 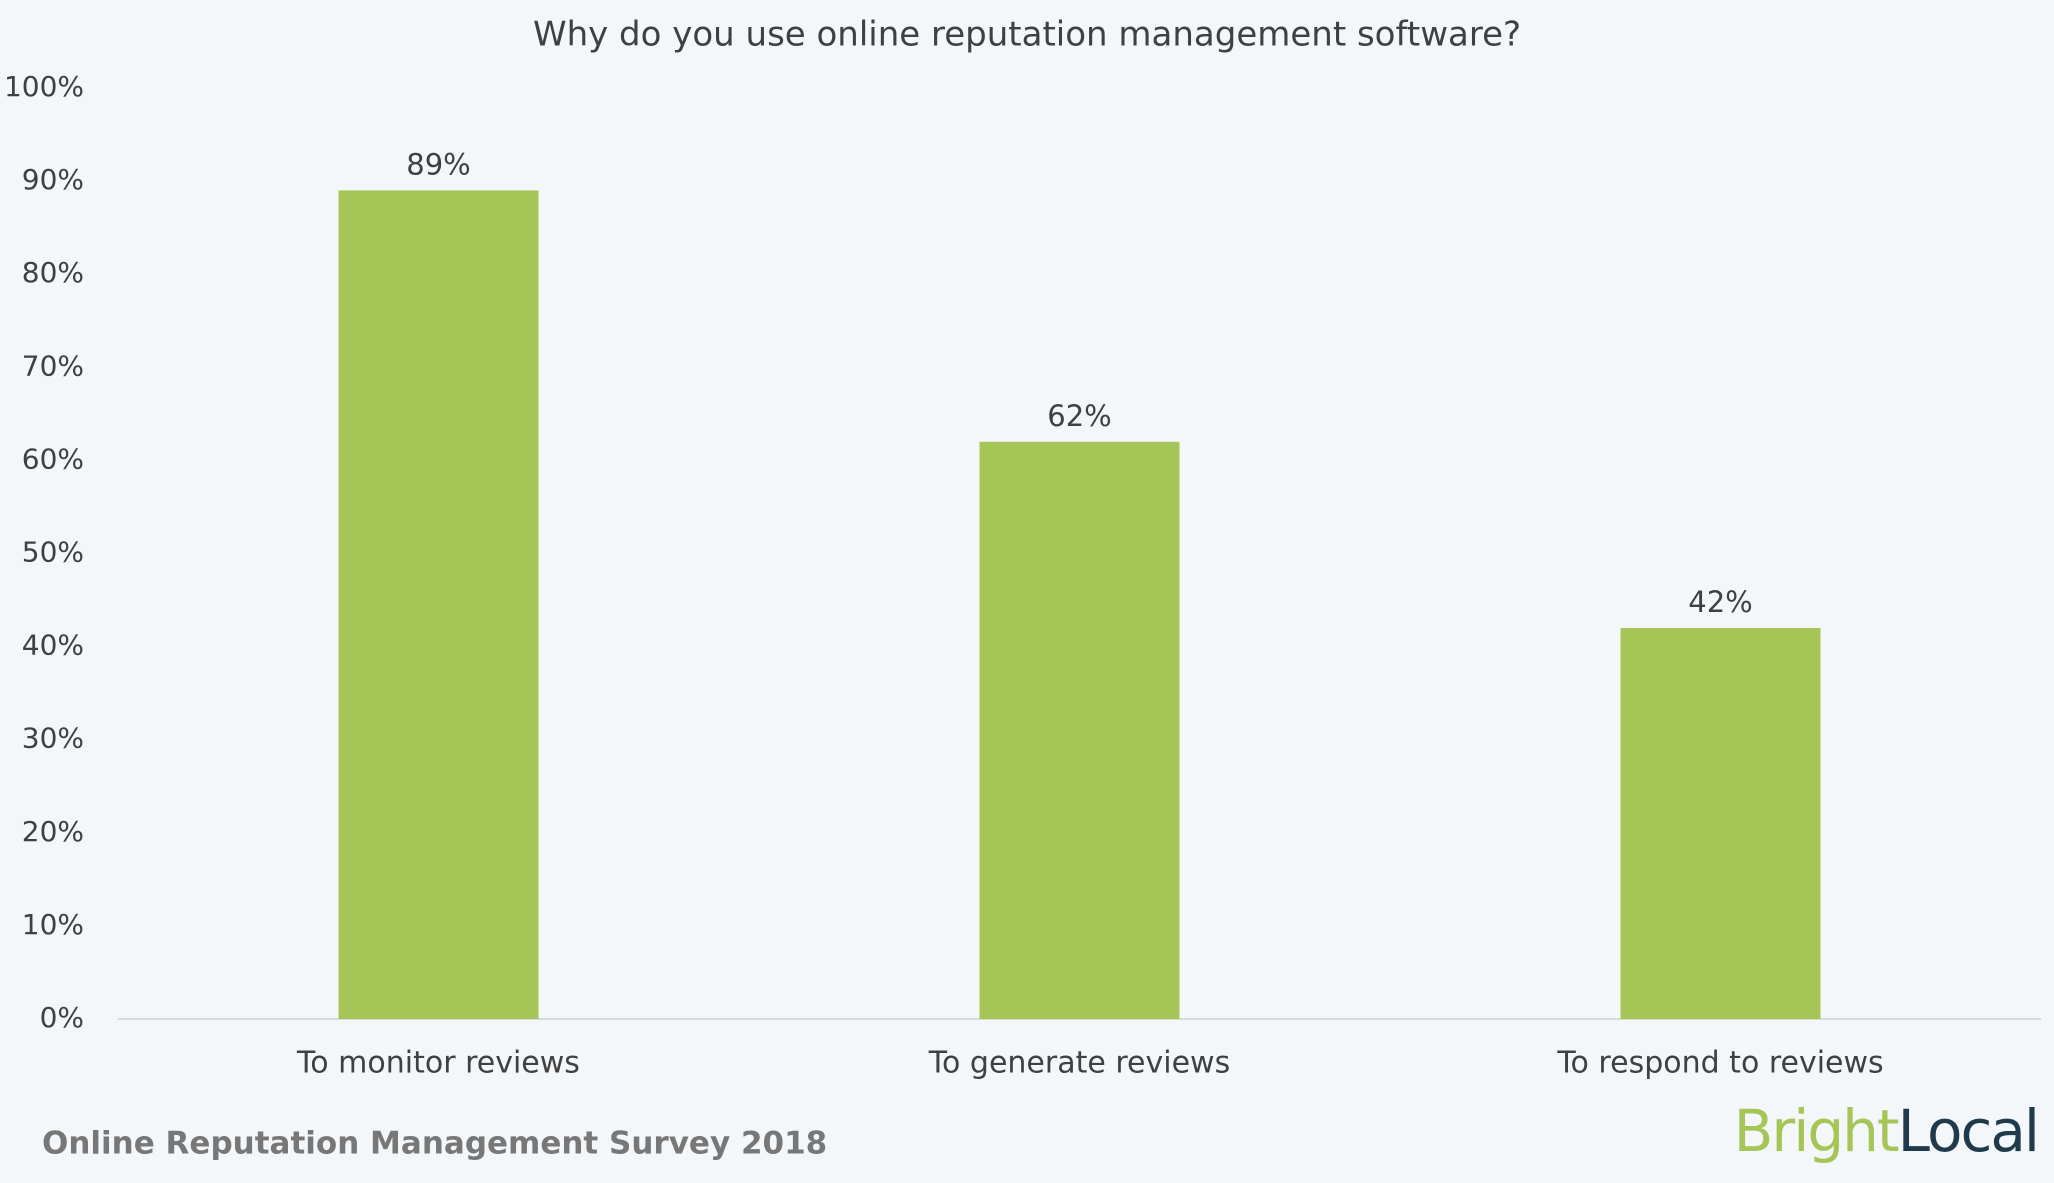 I want to click on y-tick-label: 30%, so click(x=53, y=738).